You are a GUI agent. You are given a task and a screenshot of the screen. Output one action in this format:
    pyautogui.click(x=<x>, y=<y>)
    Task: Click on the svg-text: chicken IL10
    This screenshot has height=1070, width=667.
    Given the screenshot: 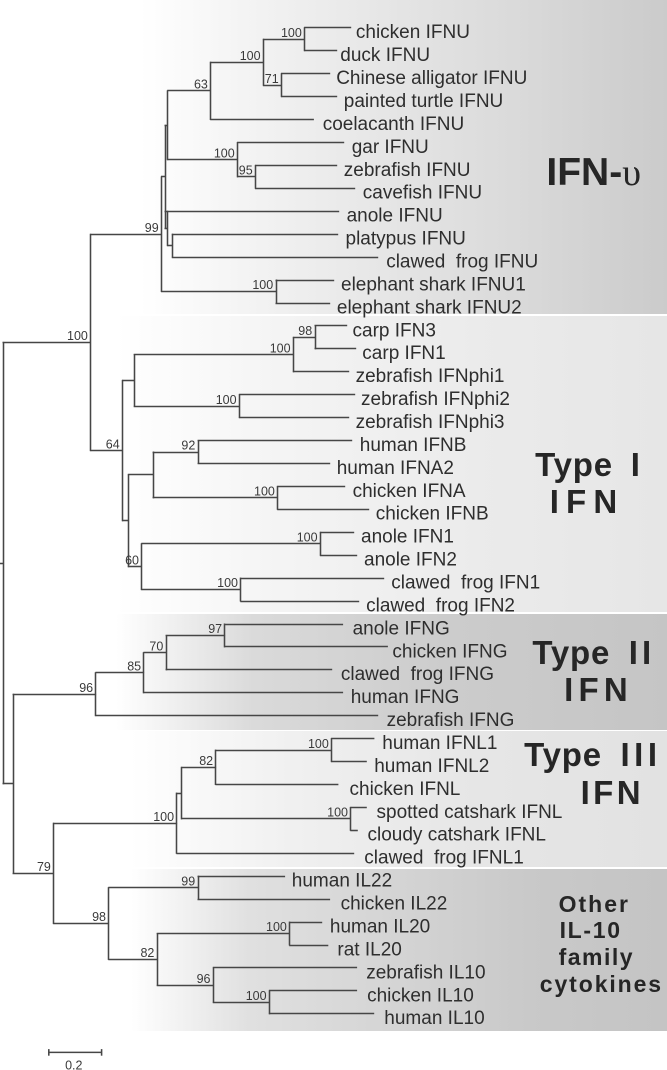 What is the action you would take?
    pyautogui.click(x=420, y=995)
    